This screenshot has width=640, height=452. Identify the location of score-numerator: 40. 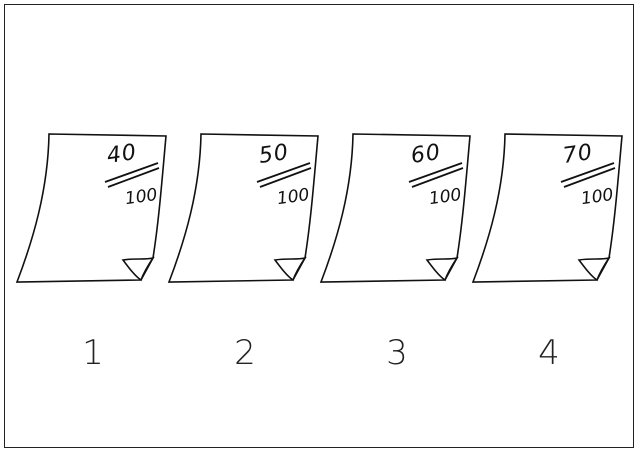
(122, 154).